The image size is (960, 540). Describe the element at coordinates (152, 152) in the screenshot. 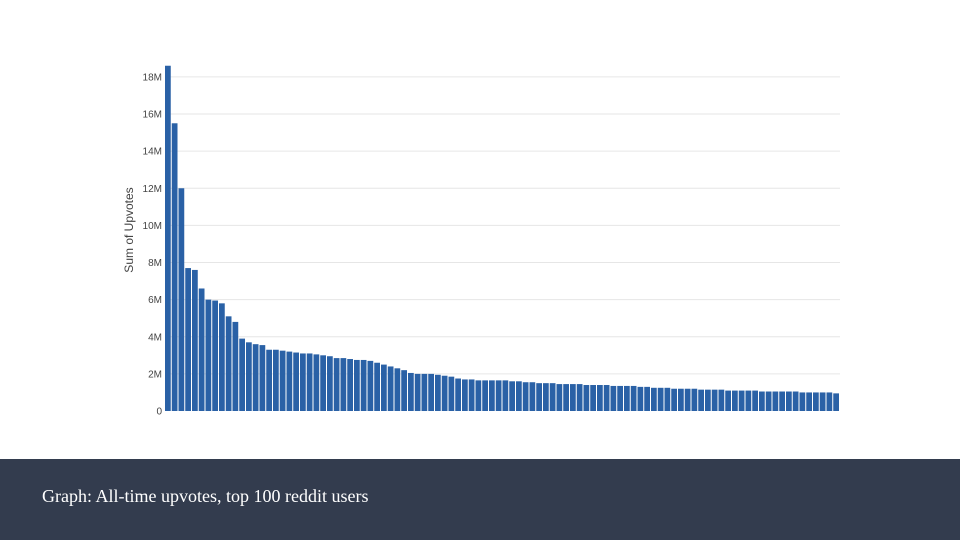

I see `y-tick-label: 14M` at that location.